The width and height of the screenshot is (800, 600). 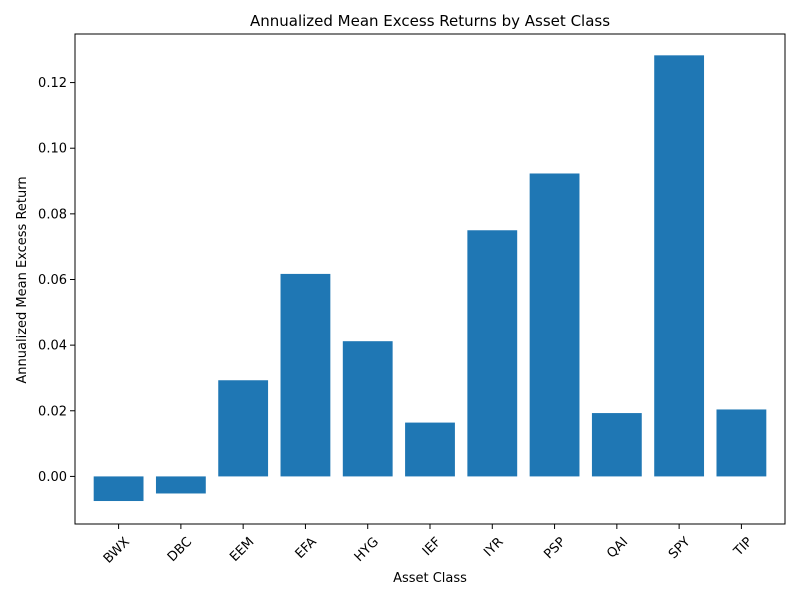 I want to click on x-tick-label-dbc: DBC, so click(x=180, y=550).